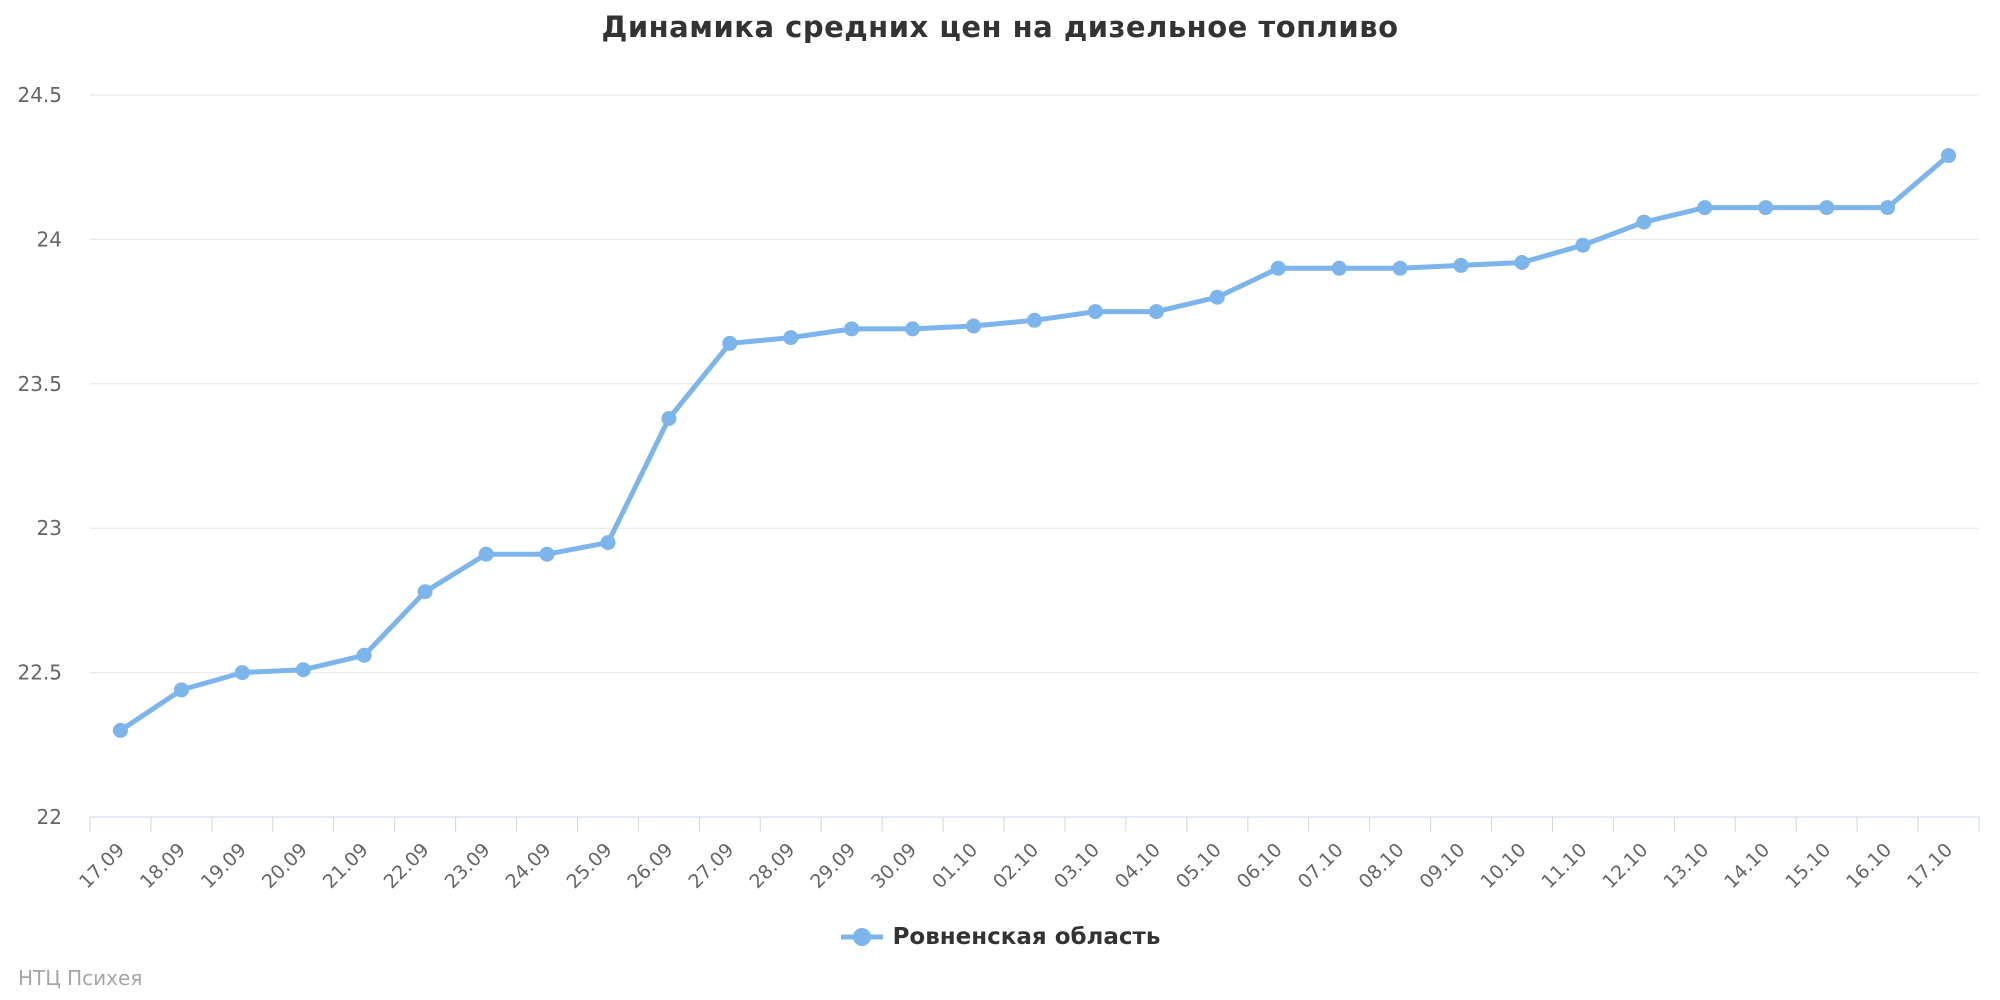  I want to click on x-axis-label: 05.10, so click(1199, 866).